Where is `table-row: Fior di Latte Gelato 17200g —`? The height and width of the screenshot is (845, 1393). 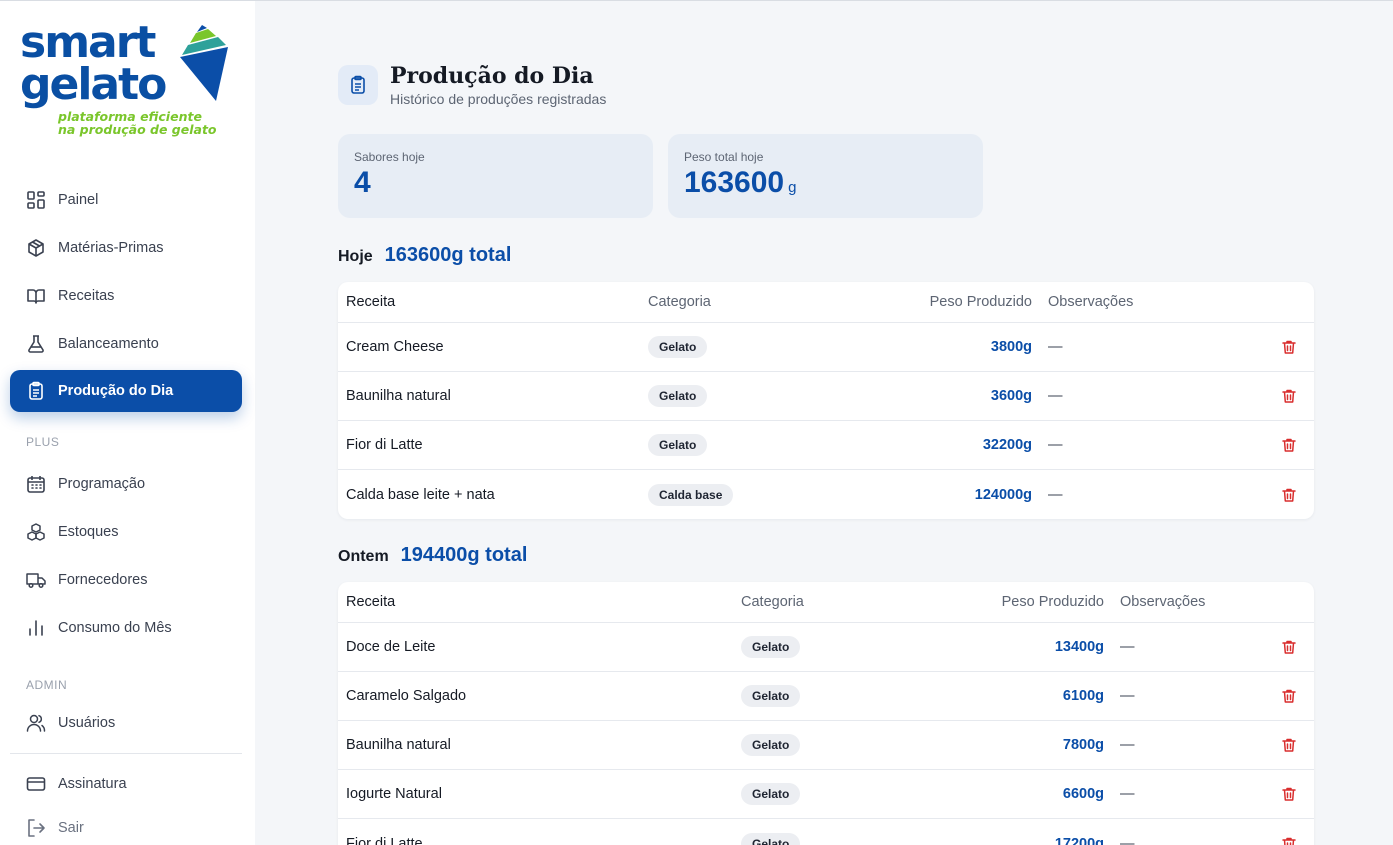 table-row: Fior di Latte Gelato 17200g — is located at coordinates (826, 832).